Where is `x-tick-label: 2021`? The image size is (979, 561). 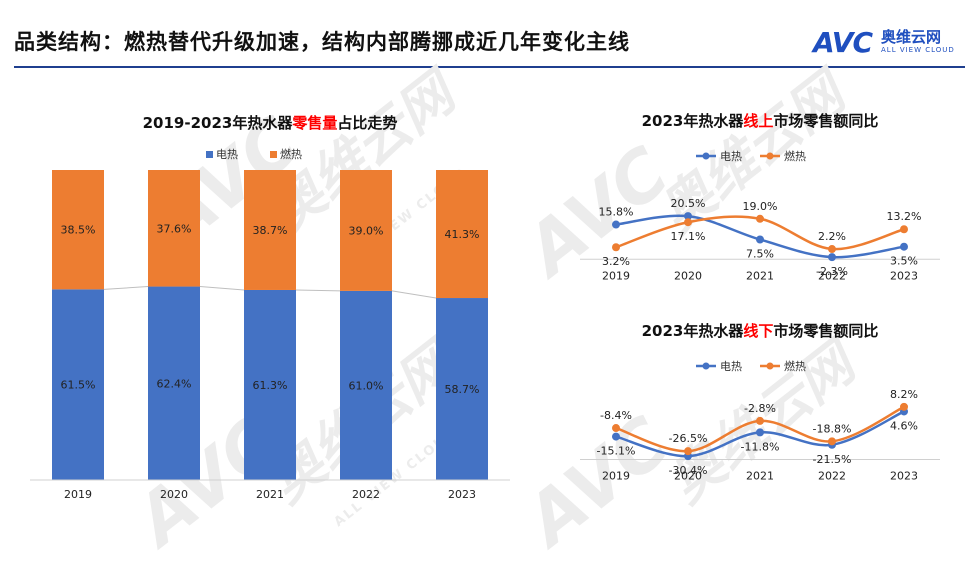 x-tick-label: 2021 is located at coordinates (270, 494).